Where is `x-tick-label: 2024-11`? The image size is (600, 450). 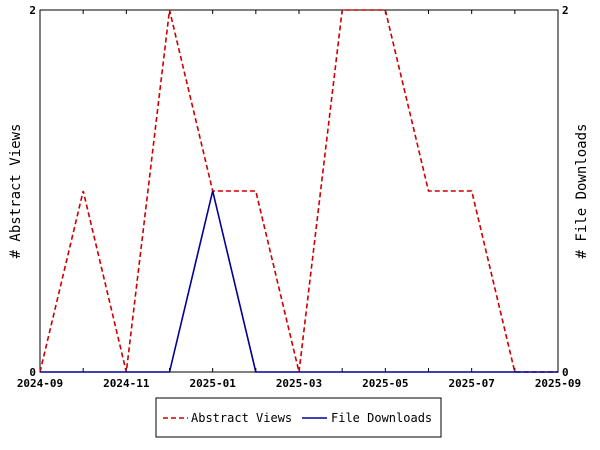 x-tick-label: 2024-11 is located at coordinates (126, 383).